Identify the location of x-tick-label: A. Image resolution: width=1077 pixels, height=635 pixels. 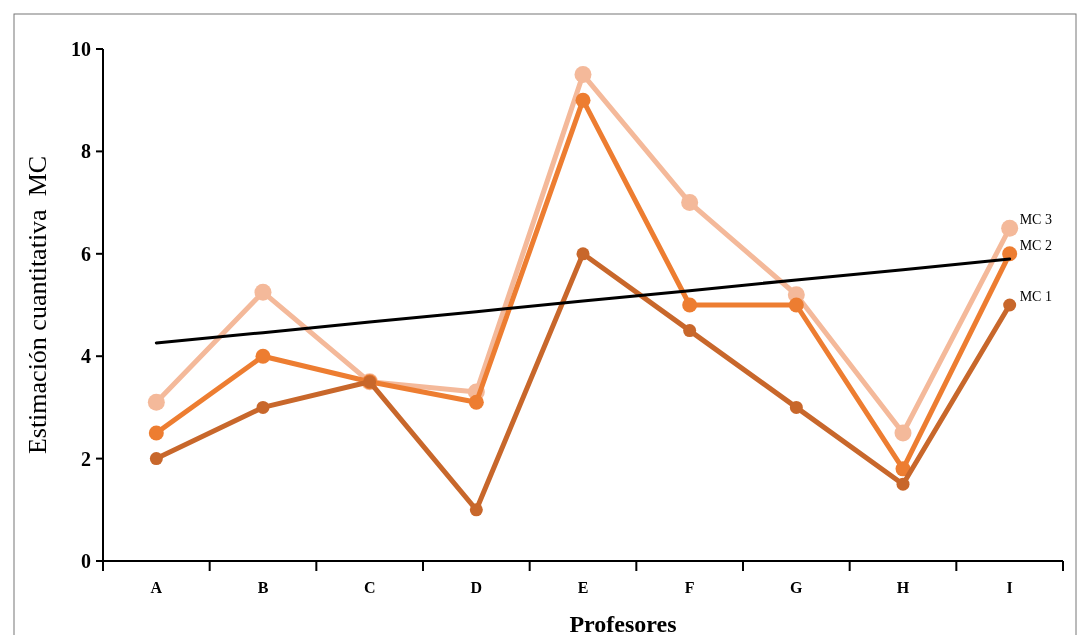
(156, 587).